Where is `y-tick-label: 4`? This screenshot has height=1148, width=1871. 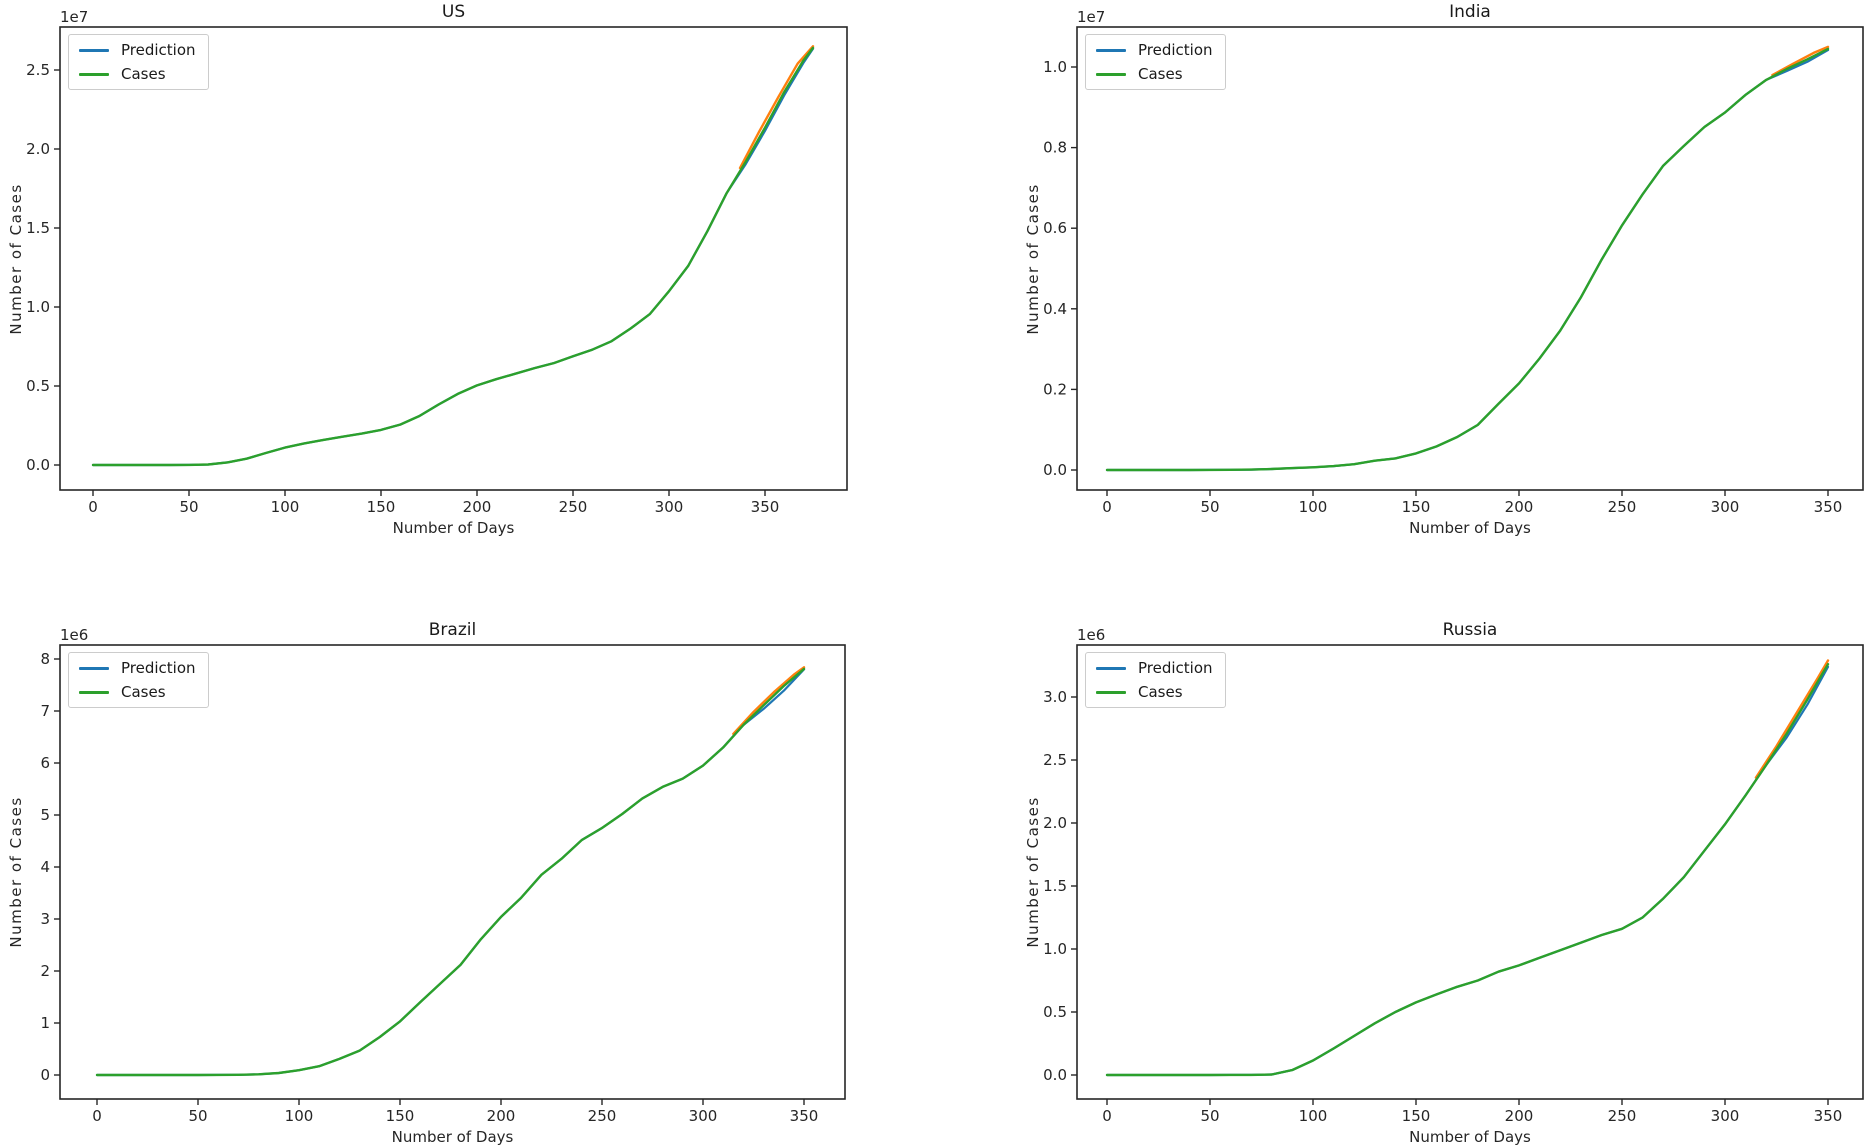 y-tick-label: 4 is located at coordinates (45, 867).